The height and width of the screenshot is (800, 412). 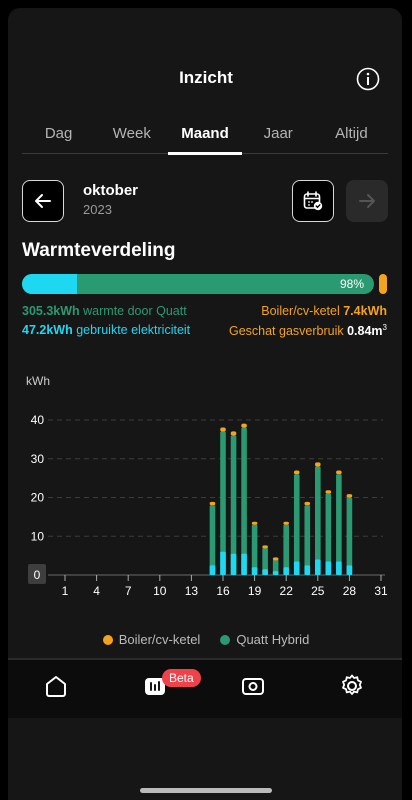 What do you see at coordinates (206, 790) in the screenshot?
I see `home-indicator` at bounding box center [206, 790].